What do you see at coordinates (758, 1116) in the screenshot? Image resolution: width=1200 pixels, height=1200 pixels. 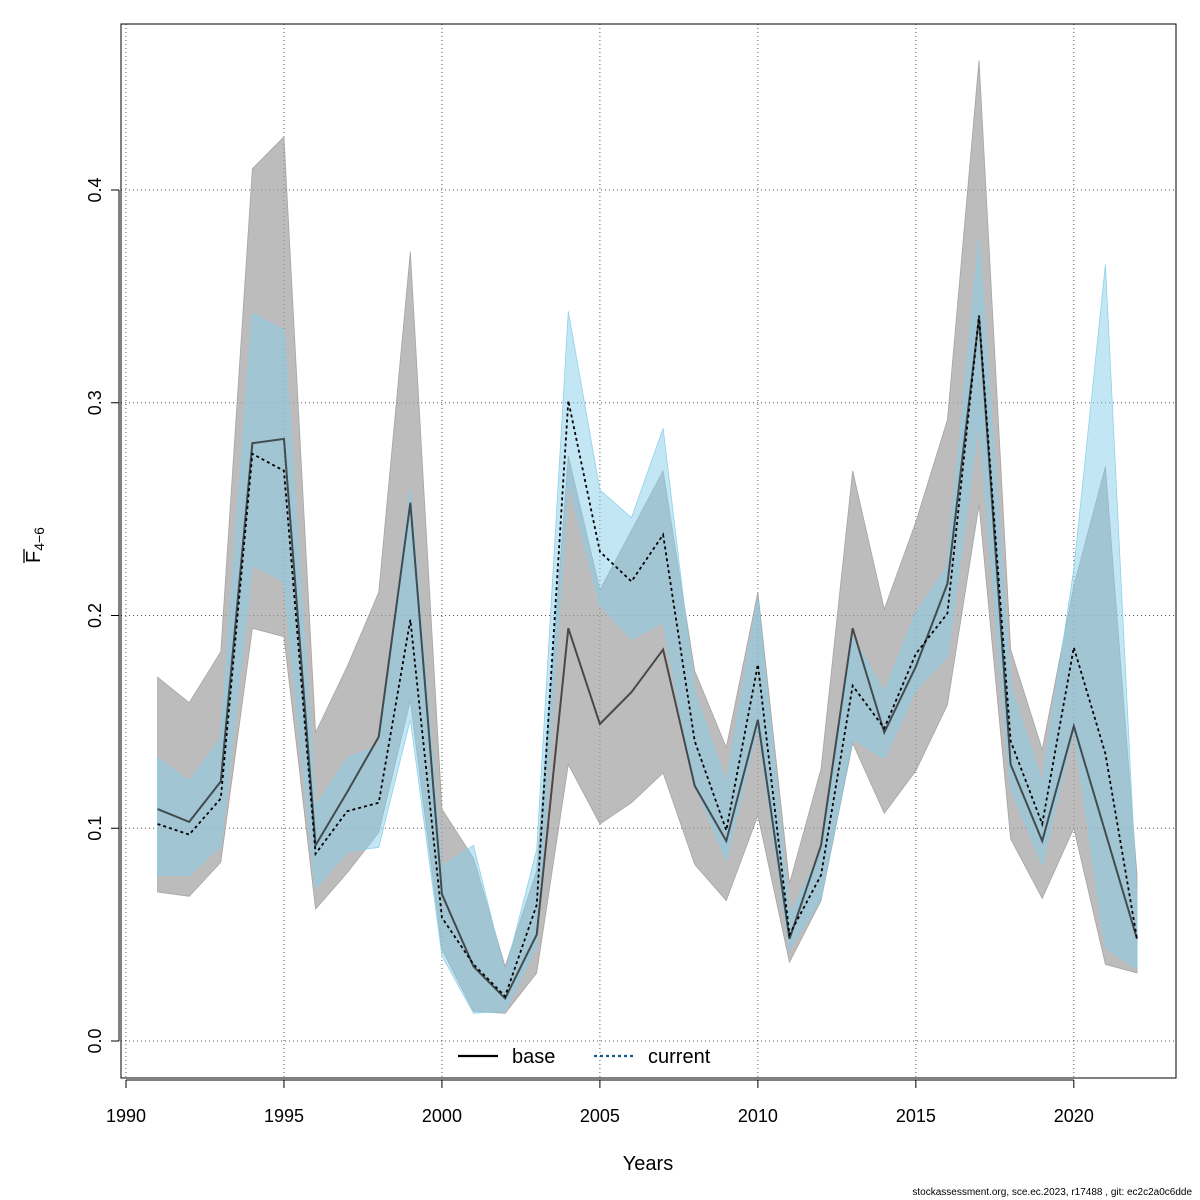 I see `x-tick-label-2010: 2010` at bounding box center [758, 1116].